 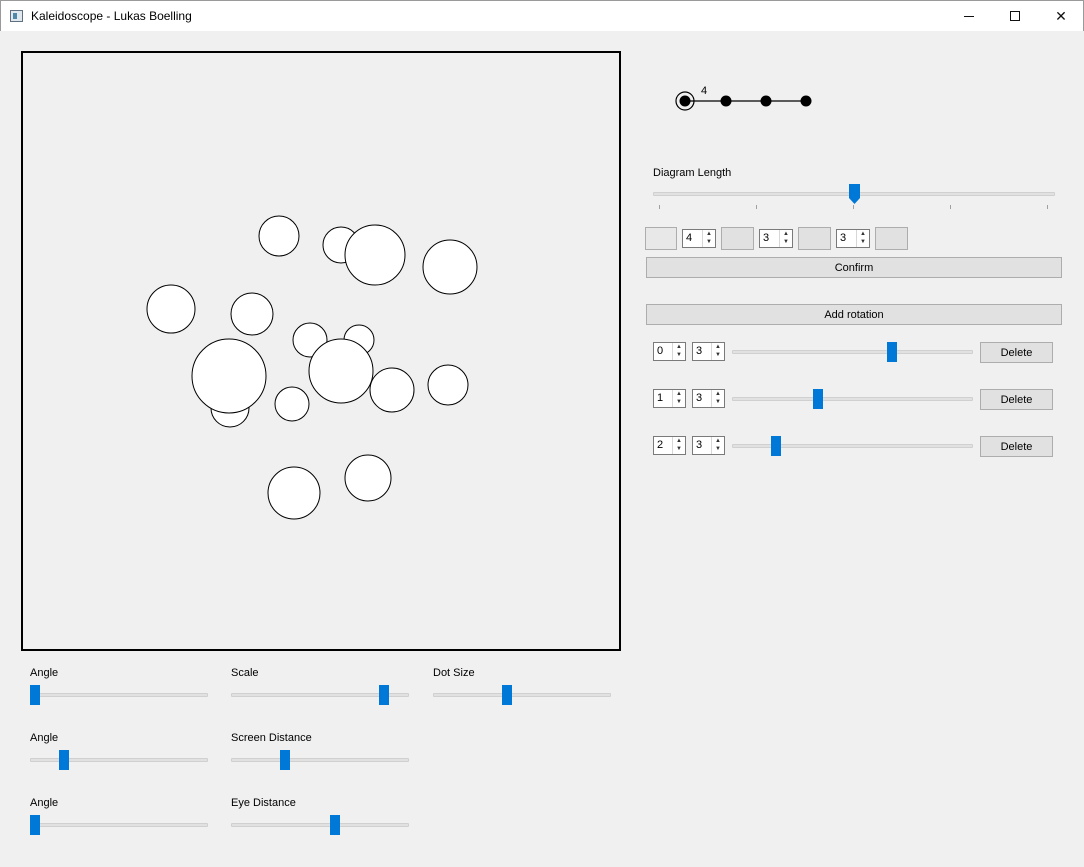 What do you see at coordinates (854, 267) in the screenshot?
I see `confirm-button: Confirm` at bounding box center [854, 267].